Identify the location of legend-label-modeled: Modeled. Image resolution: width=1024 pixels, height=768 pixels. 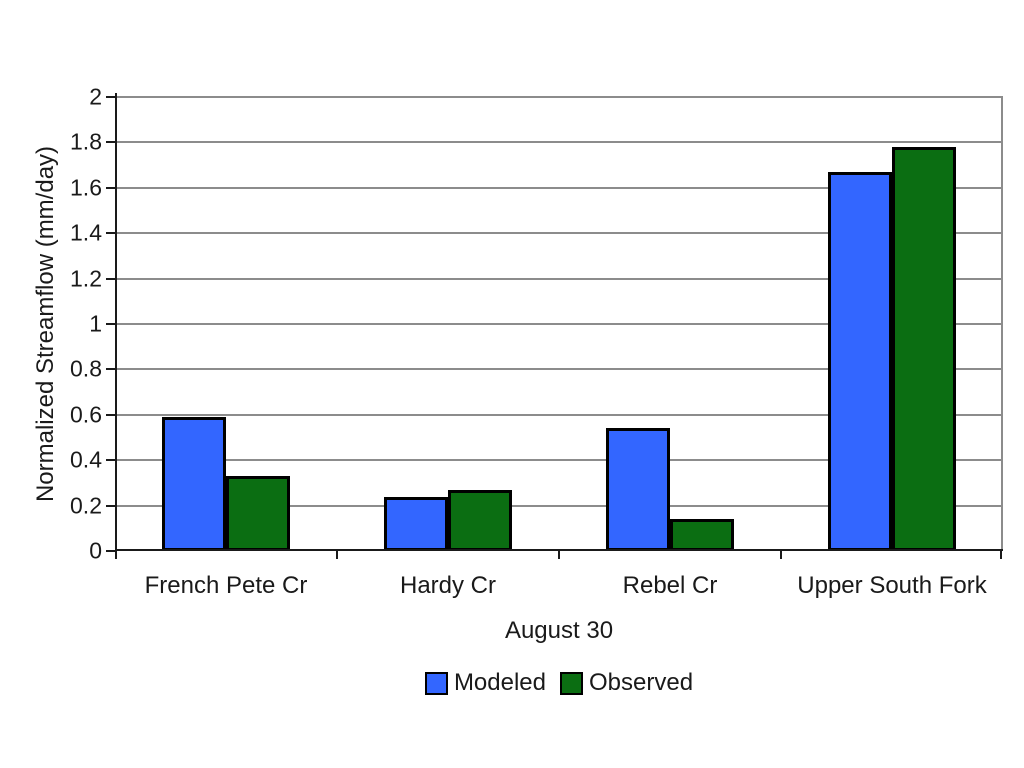
(499, 682).